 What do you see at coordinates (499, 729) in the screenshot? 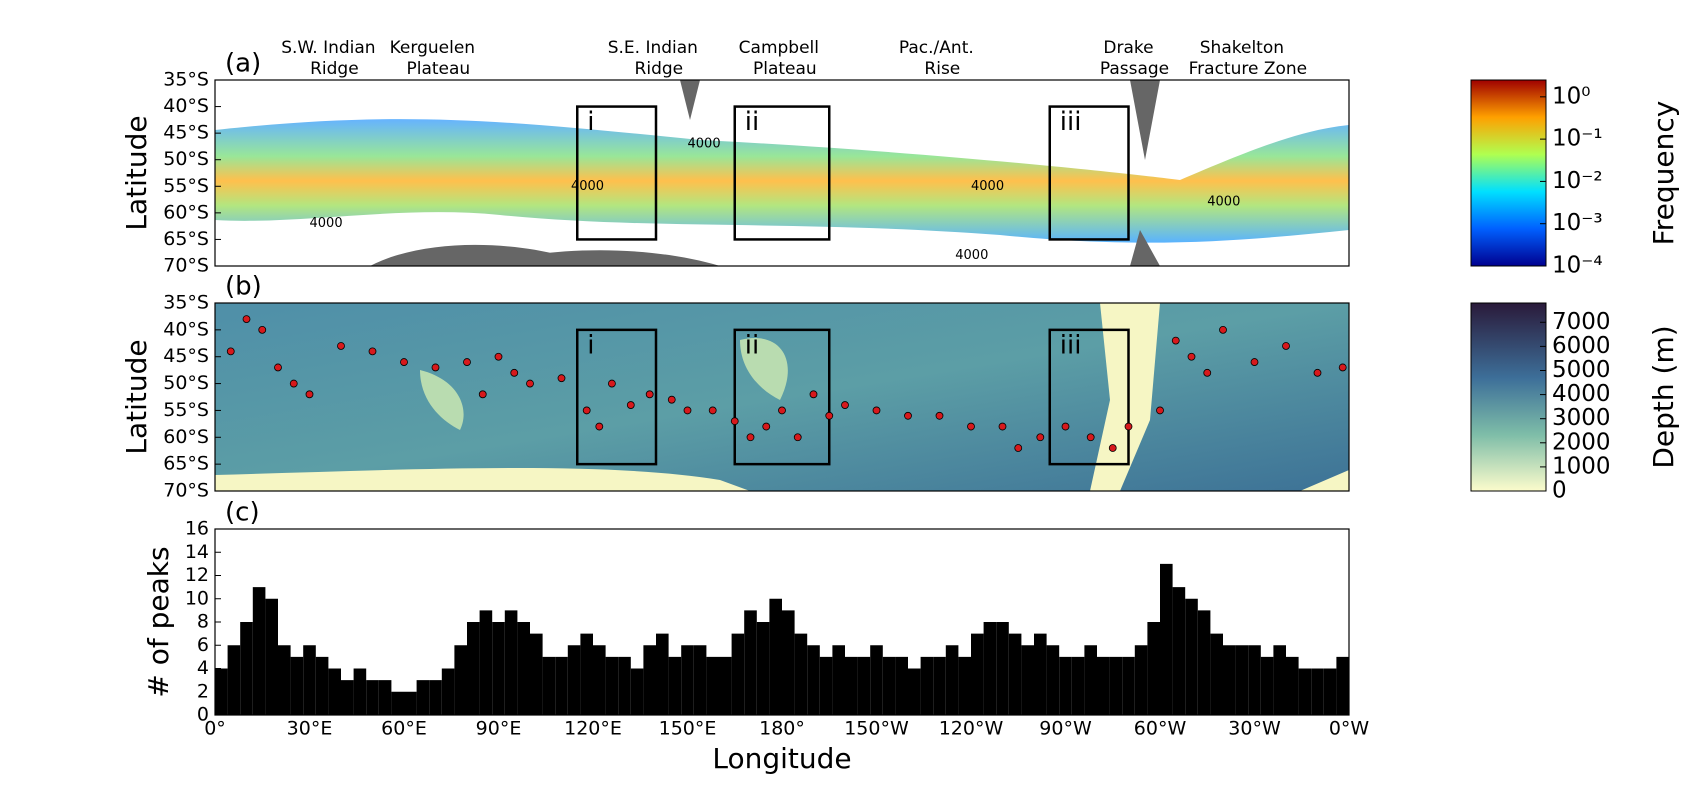
I see `x-tick-label: 90°E` at bounding box center [499, 729].